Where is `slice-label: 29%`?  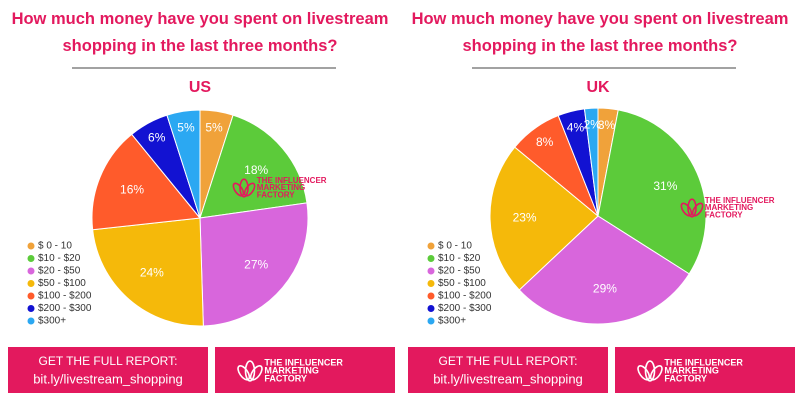
slice-label: 29% is located at coordinates (605, 288).